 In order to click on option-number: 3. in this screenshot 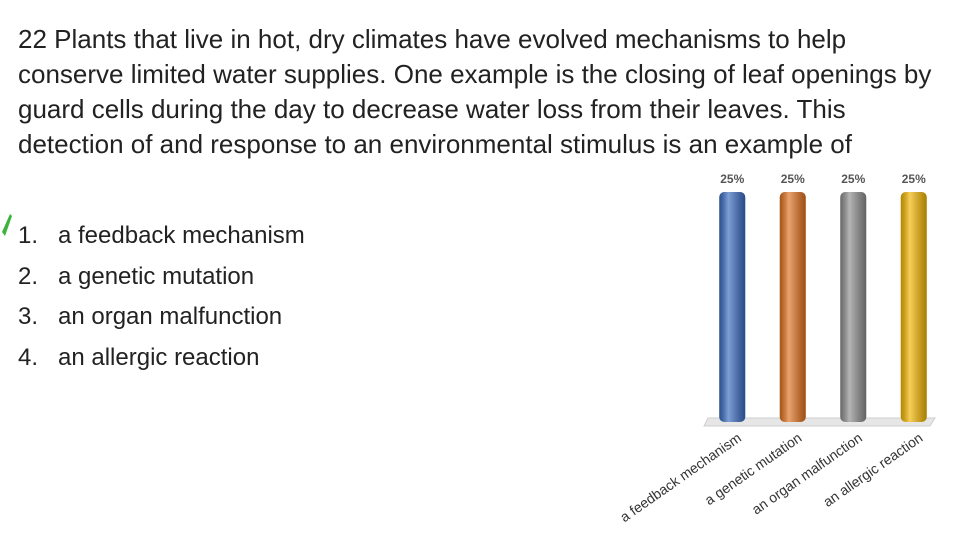, I will do `click(28, 316)`.